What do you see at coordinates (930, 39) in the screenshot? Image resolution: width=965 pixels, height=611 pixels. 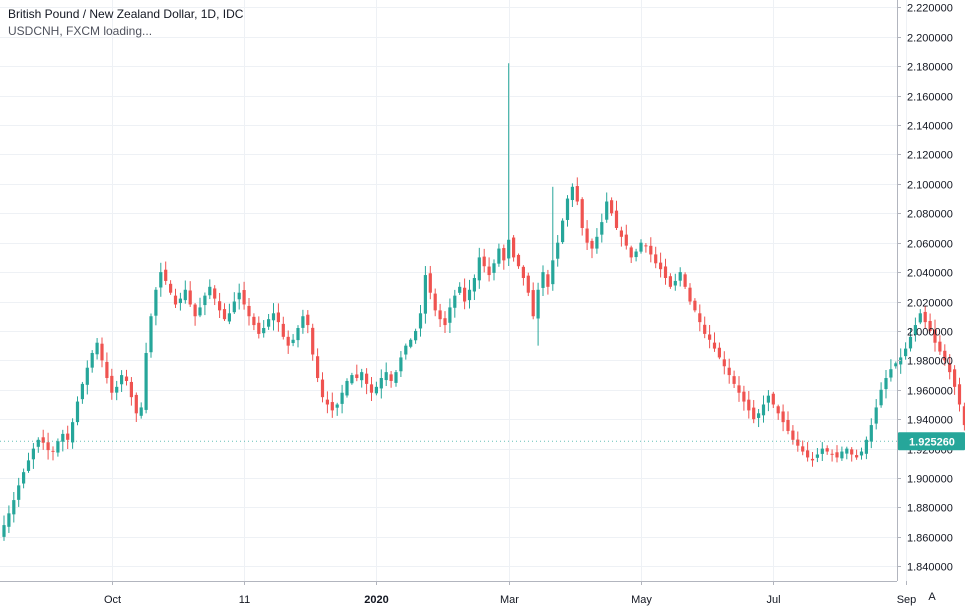 I see `price-tick-label: 2.200000` at bounding box center [930, 39].